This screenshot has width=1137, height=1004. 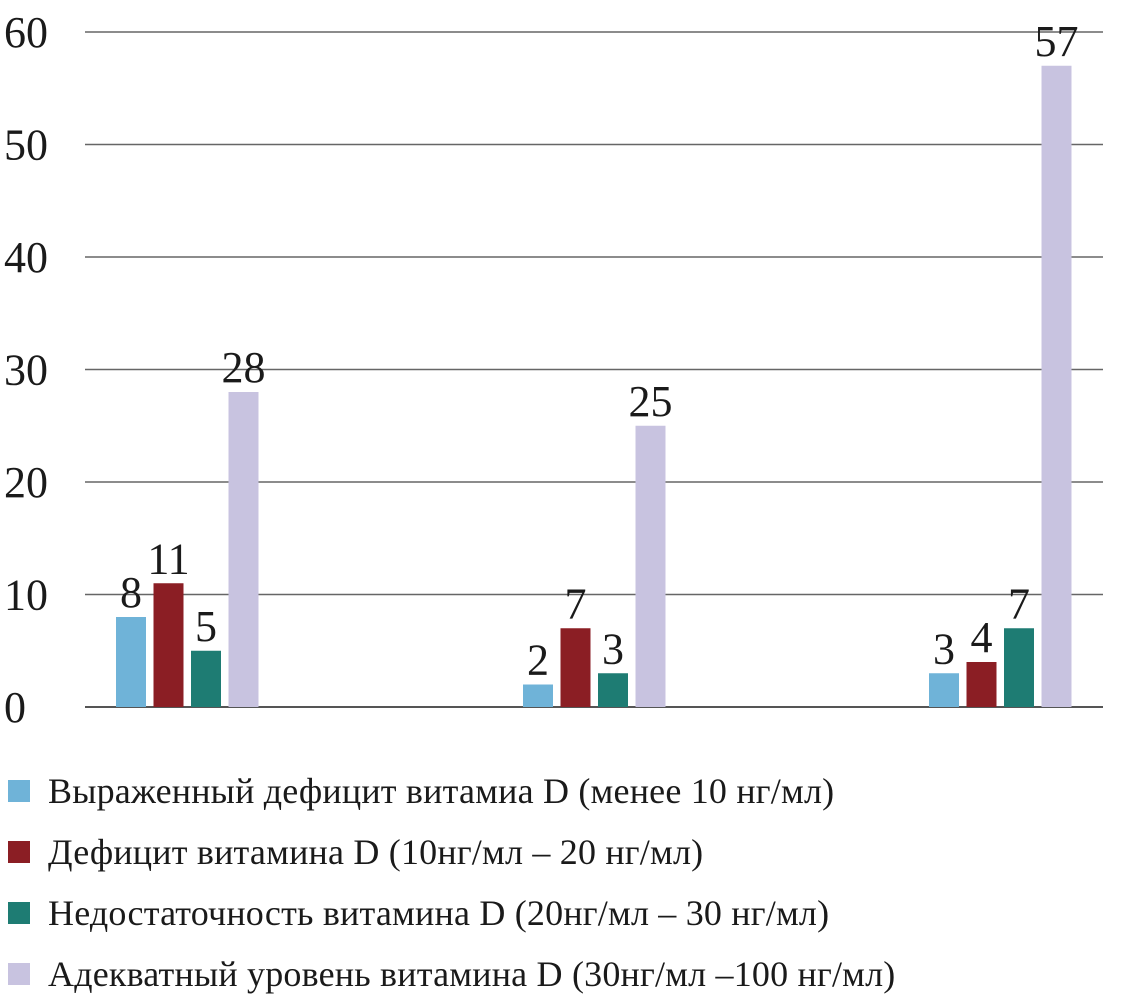 I want to click on y-tick-label: 50, so click(x=26, y=145).